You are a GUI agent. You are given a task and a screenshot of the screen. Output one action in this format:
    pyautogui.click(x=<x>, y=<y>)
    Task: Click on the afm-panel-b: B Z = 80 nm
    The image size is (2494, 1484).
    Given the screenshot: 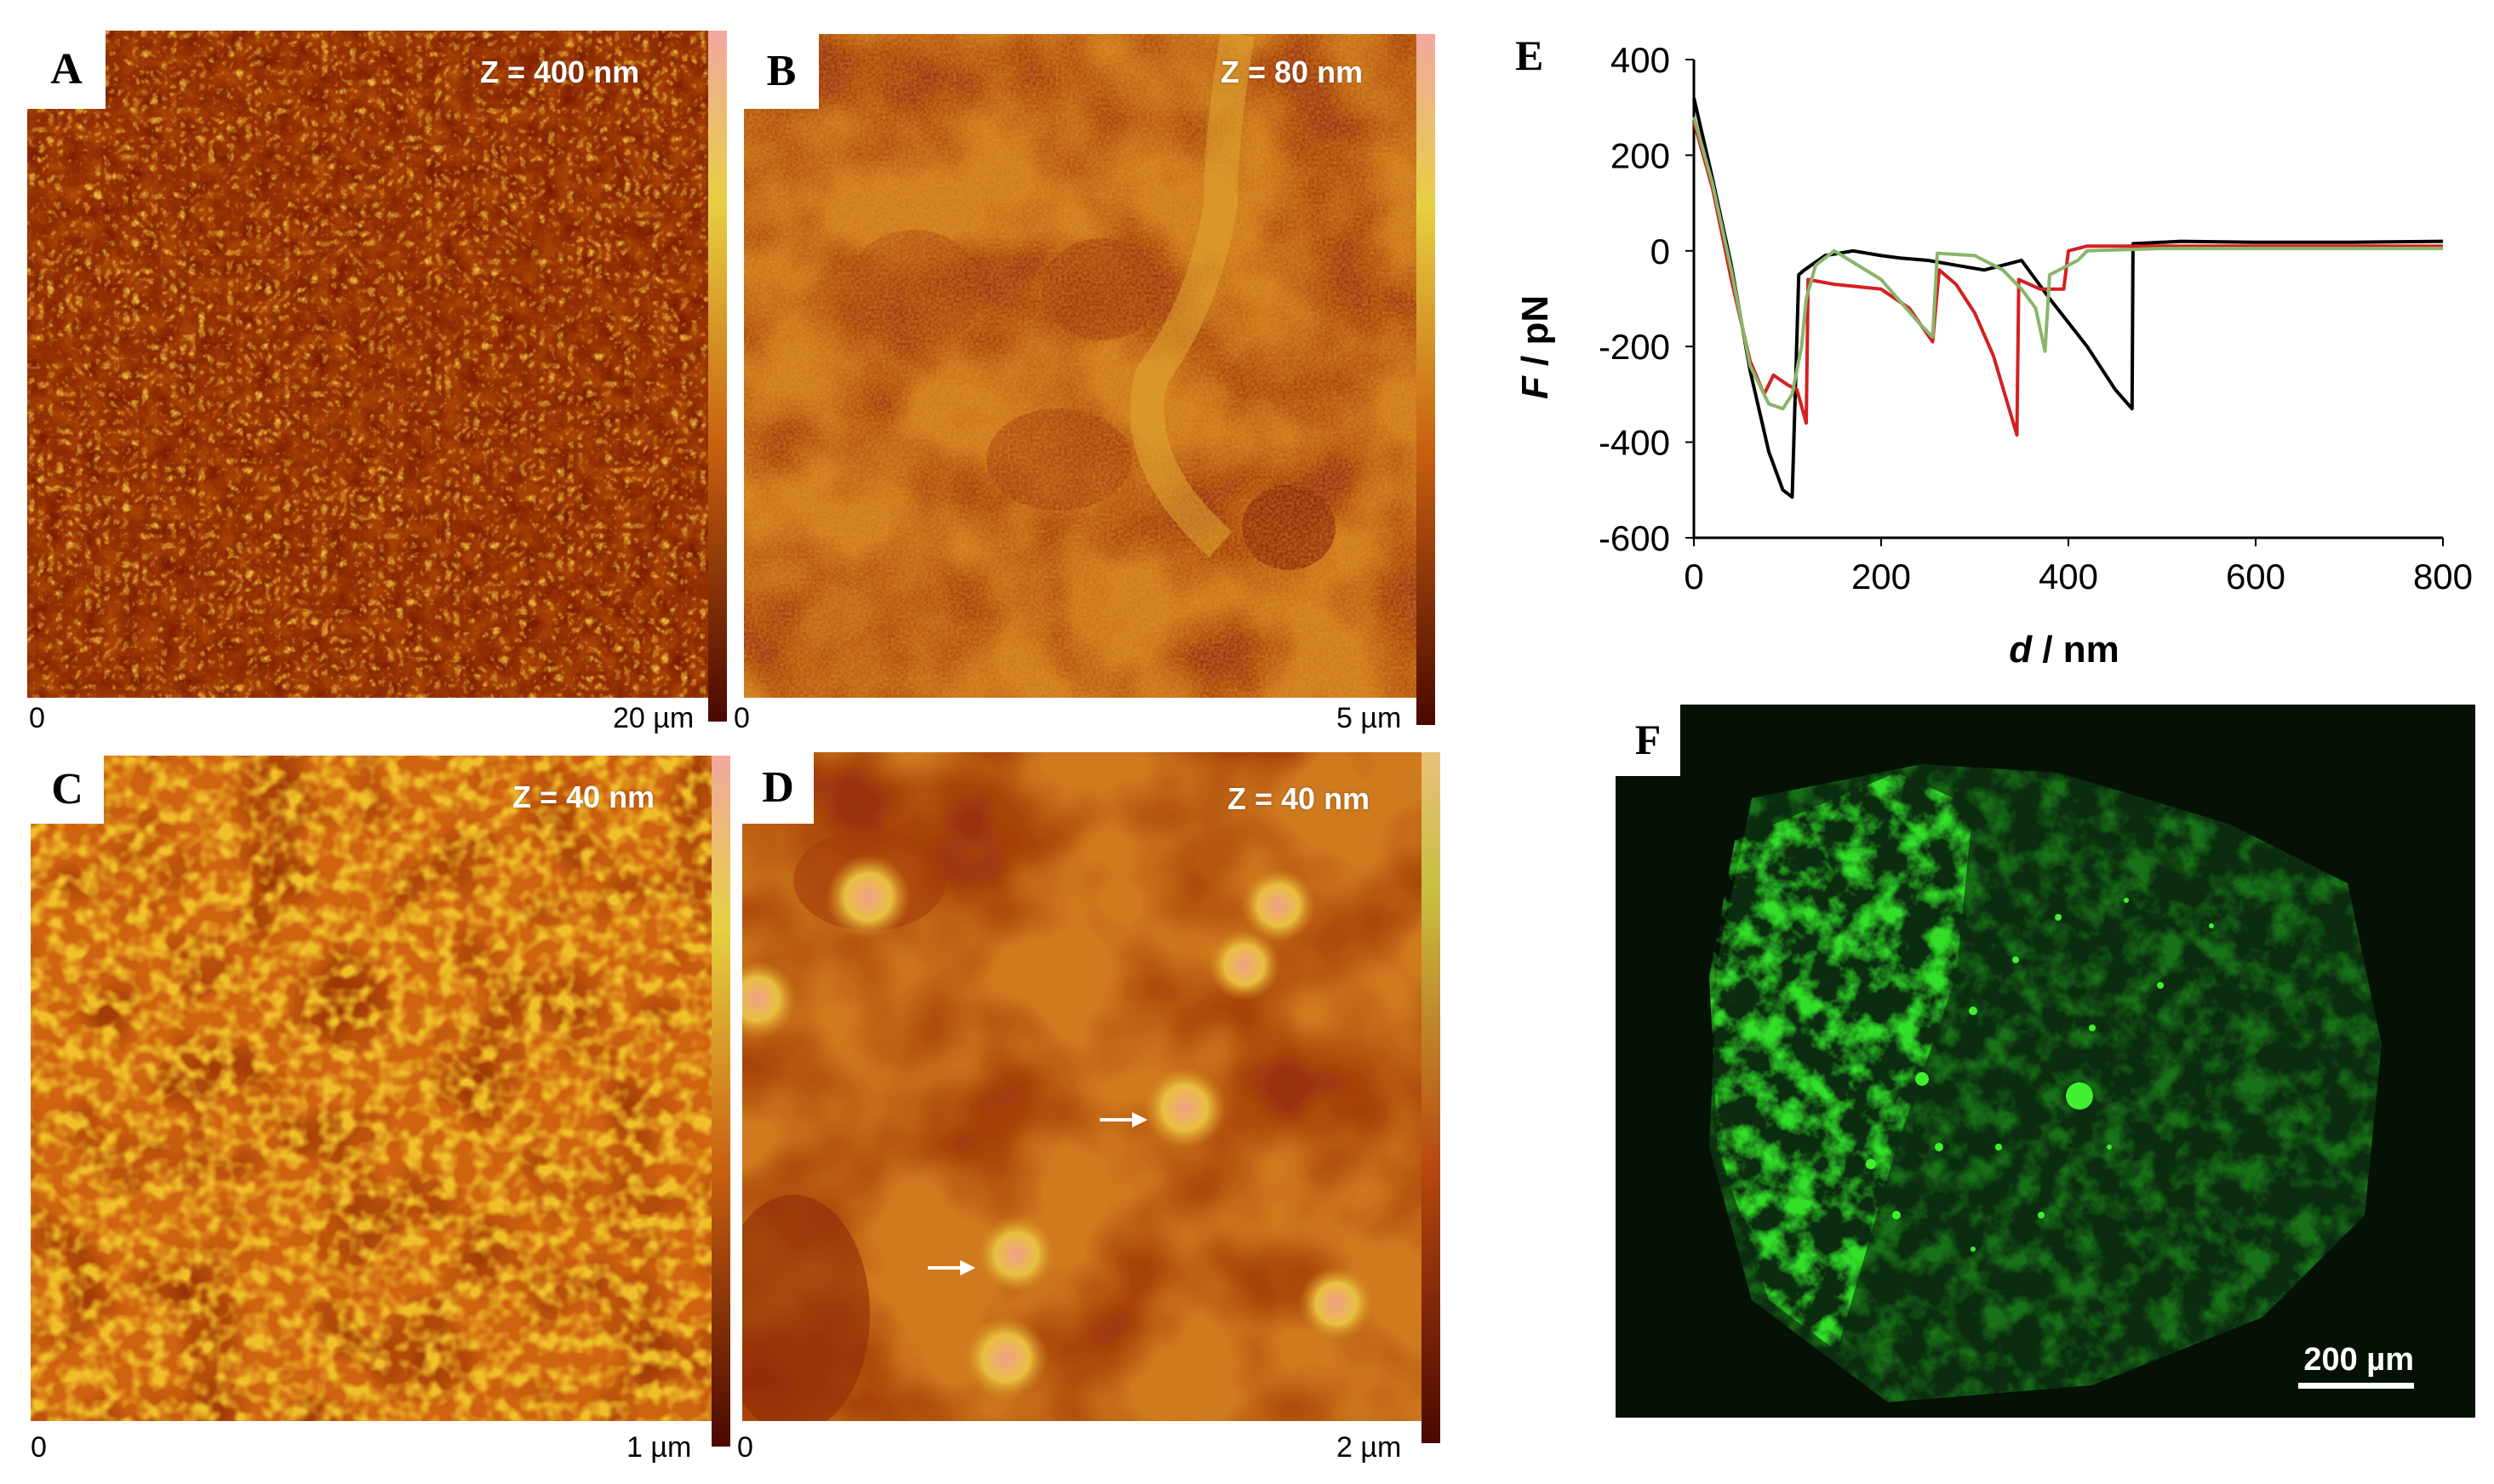 What is the action you would take?
    pyautogui.click(x=1080, y=366)
    